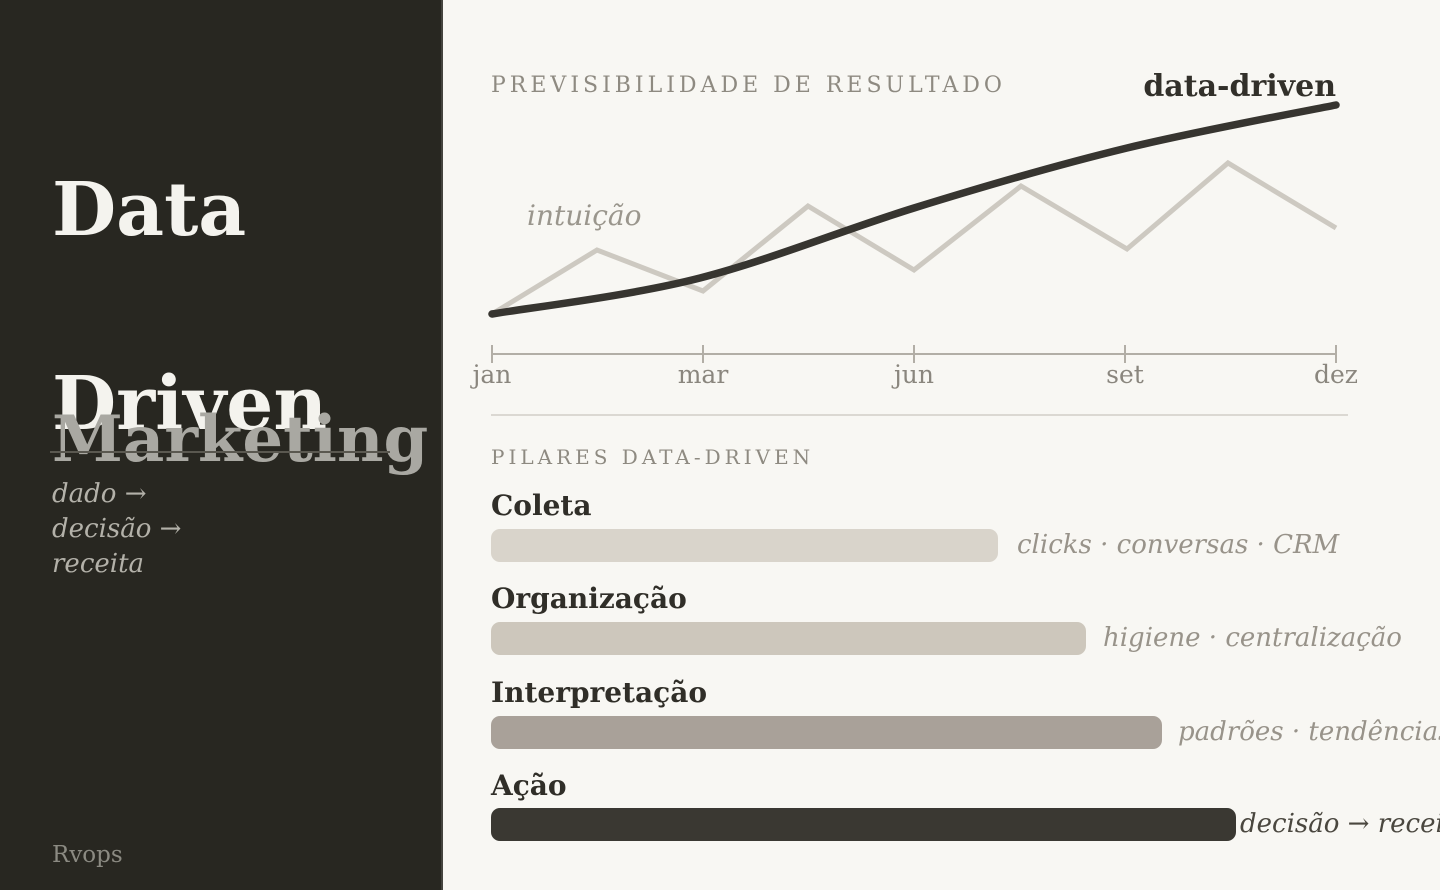 This screenshot has width=1440, height=890. I want to click on x-tick-label-jan: jan, so click(492, 374).